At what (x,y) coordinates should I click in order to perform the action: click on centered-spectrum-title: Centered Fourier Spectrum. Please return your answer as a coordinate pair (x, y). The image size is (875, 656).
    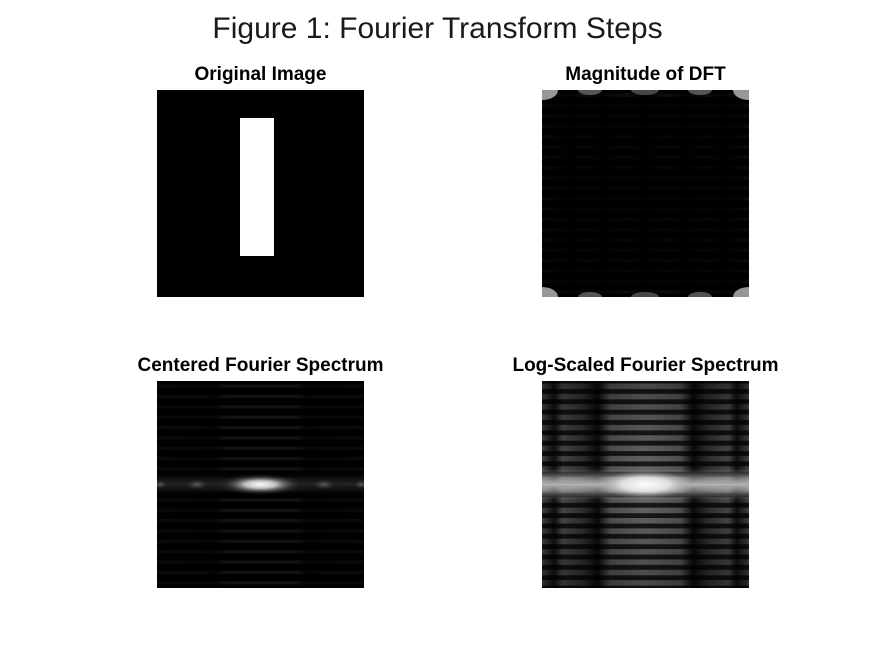
    Looking at the image, I should click on (260, 365).